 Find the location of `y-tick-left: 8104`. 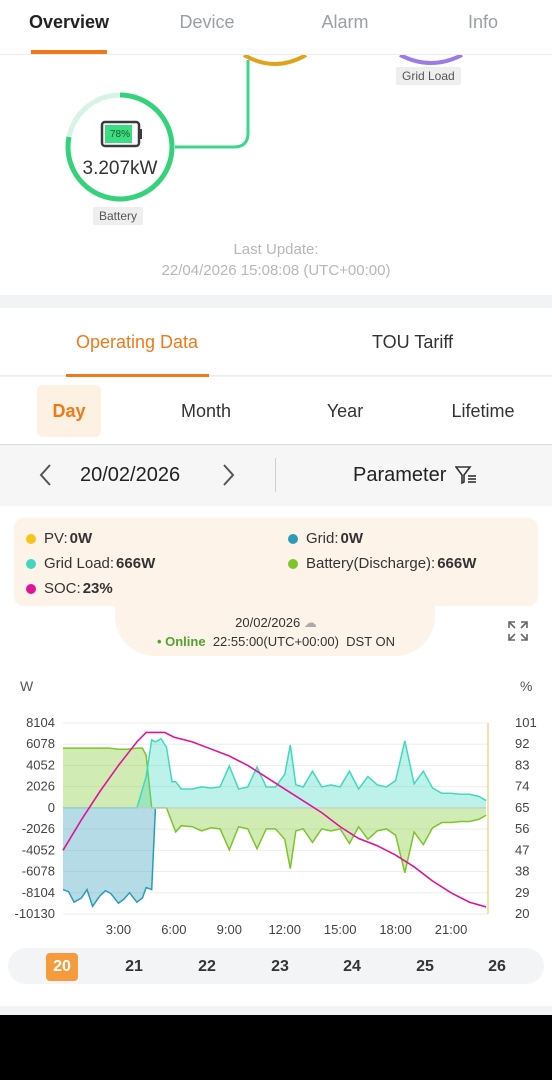

y-tick-left: 8104 is located at coordinates (40, 722).